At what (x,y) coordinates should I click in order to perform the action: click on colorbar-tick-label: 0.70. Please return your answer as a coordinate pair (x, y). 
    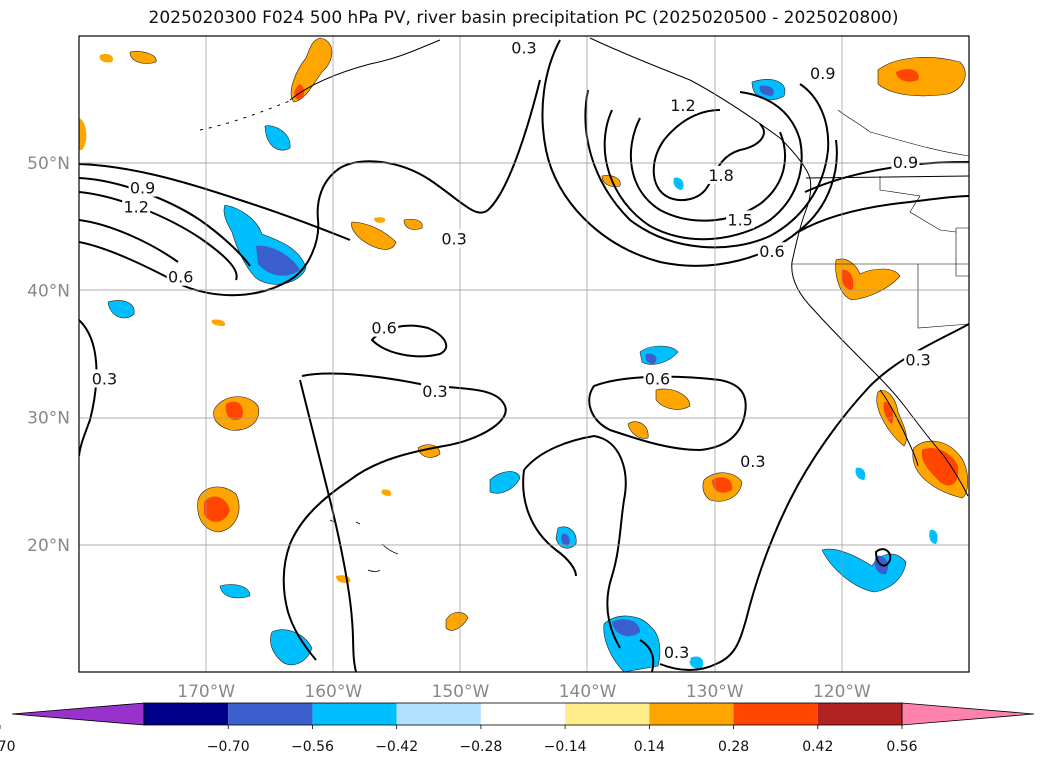
    Looking at the image, I should click on (8, 747).